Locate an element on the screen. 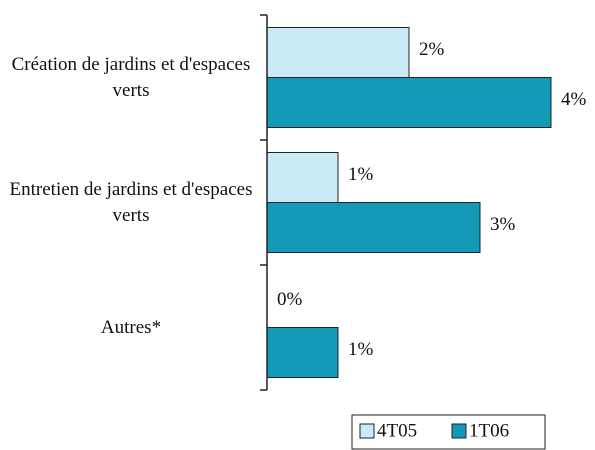 The height and width of the screenshot is (450, 595). value-label: 4% is located at coordinates (574, 99).